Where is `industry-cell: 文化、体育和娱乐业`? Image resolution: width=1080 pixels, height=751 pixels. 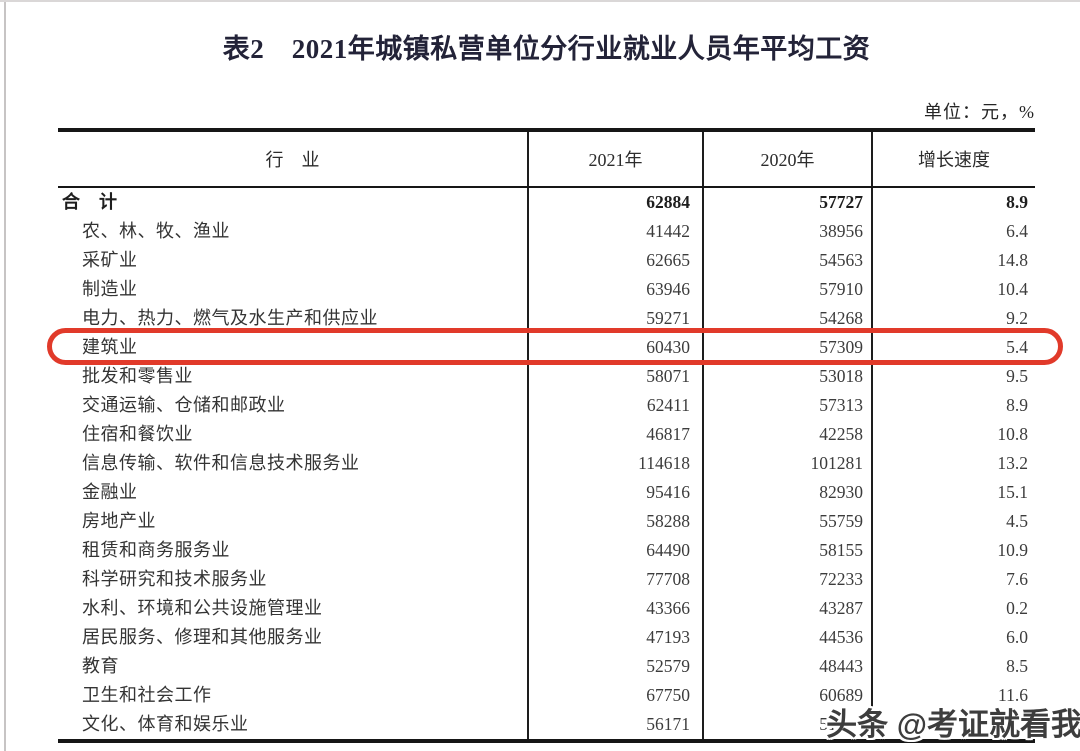
industry-cell: 文化、体育和娱乐业 is located at coordinates (165, 724).